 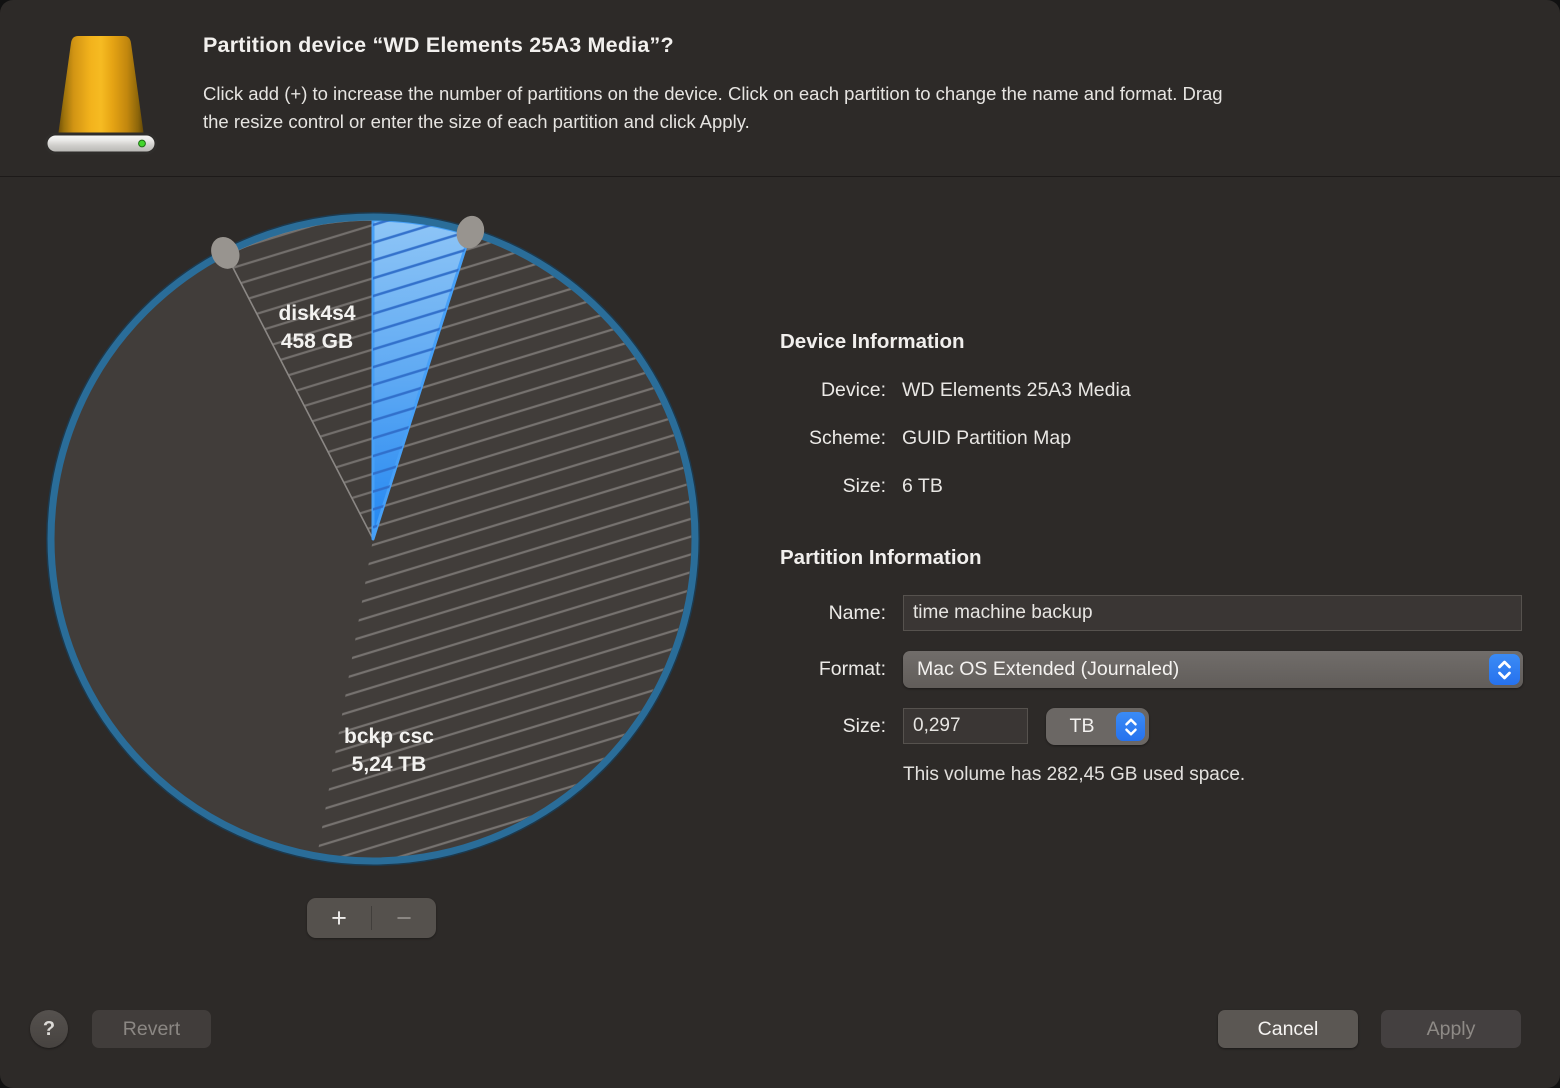 What do you see at coordinates (101, 95) in the screenshot?
I see `external-drive-icon` at bounding box center [101, 95].